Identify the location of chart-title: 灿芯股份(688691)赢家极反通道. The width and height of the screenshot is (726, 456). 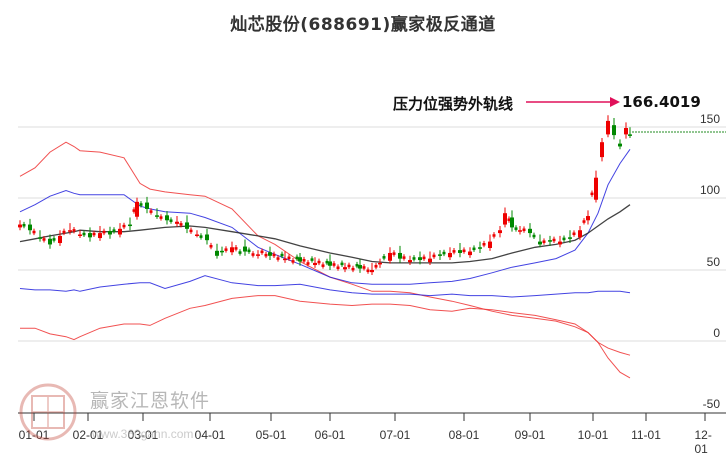
(363, 25).